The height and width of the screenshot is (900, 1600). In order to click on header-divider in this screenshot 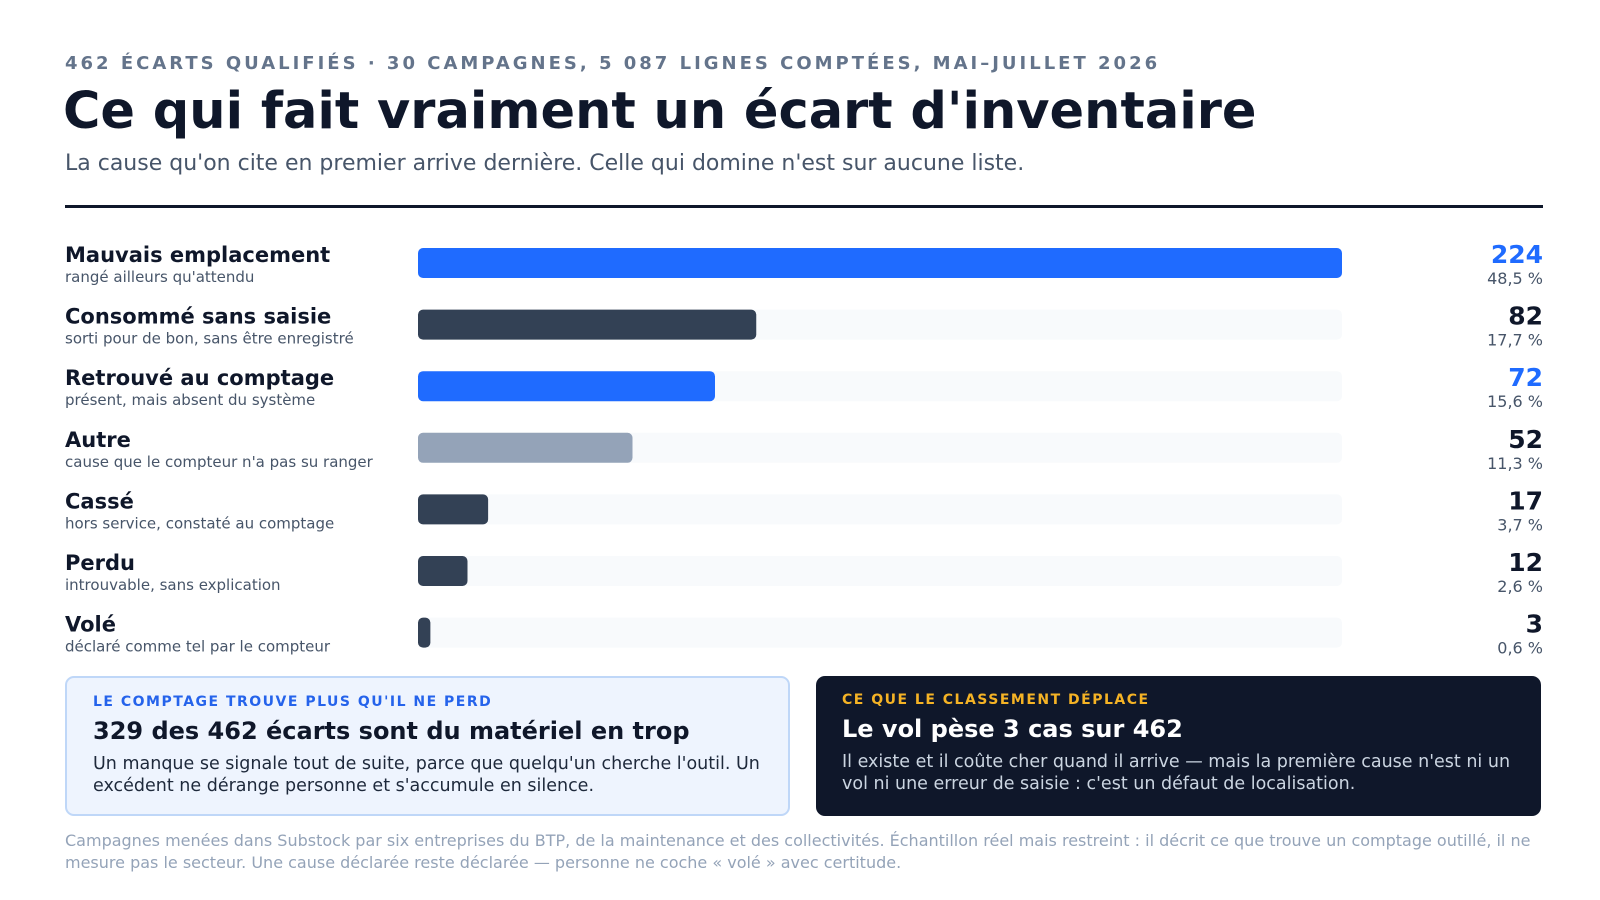, I will do `click(804, 206)`.